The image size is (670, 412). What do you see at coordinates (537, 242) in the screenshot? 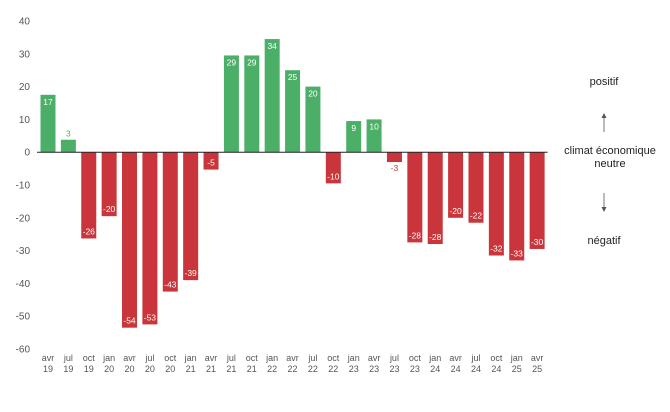
I see `data-label: -30` at bounding box center [537, 242].